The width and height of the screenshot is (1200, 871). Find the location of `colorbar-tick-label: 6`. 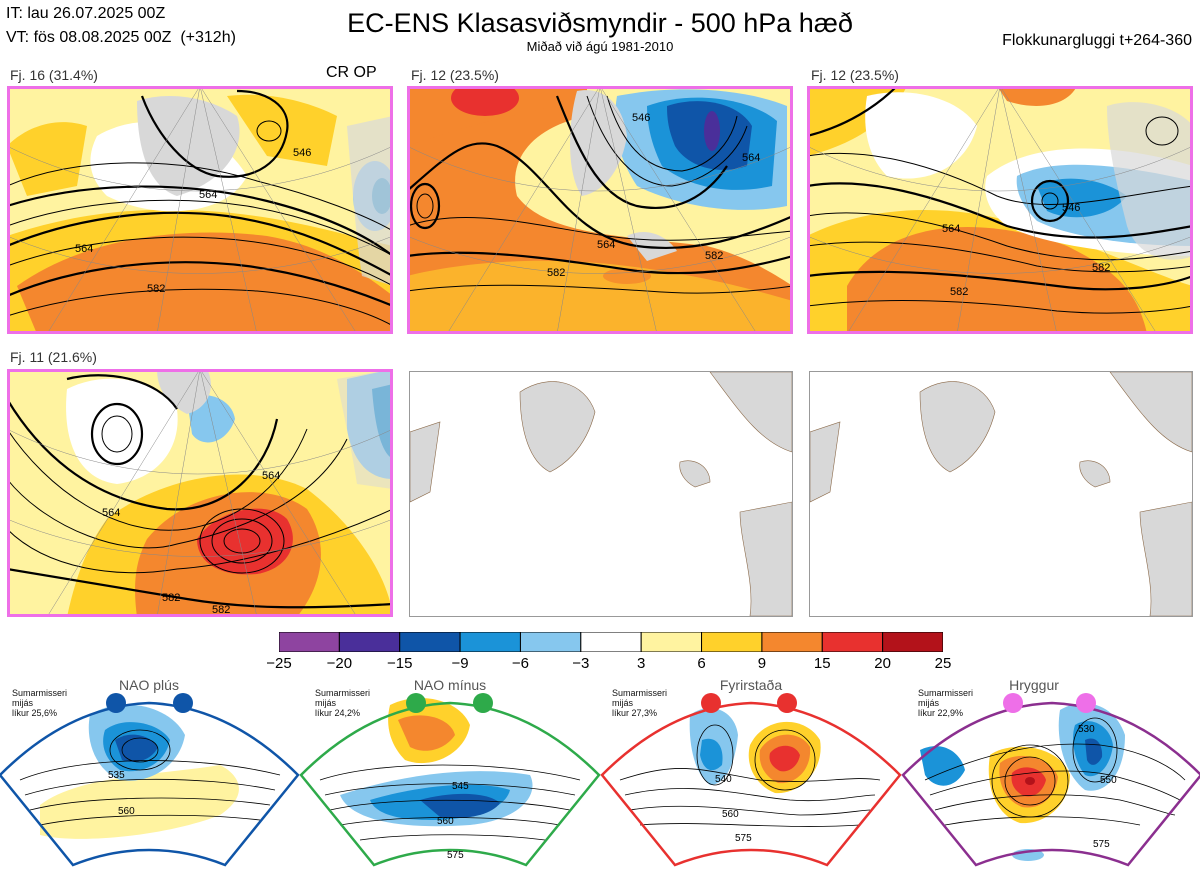

colorbar-tick-label: 6 is located at coordinates (701, 663).